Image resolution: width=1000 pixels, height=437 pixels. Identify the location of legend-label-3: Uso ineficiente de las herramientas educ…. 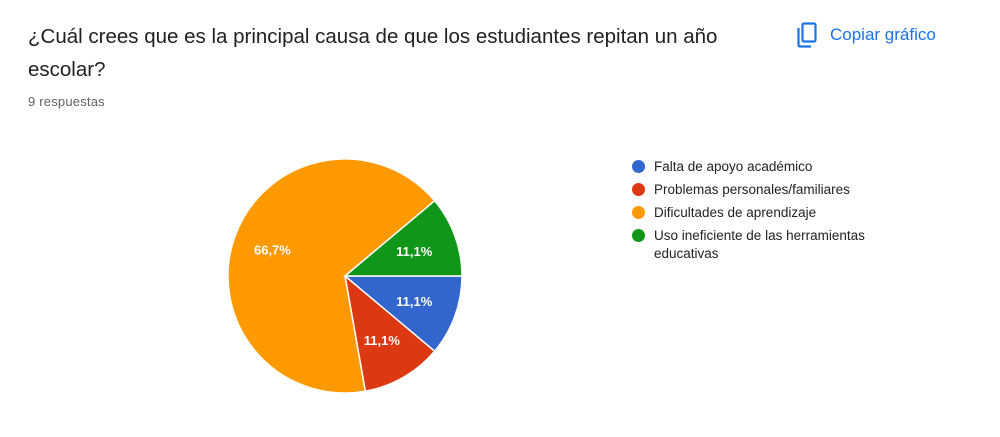
(759, 244).